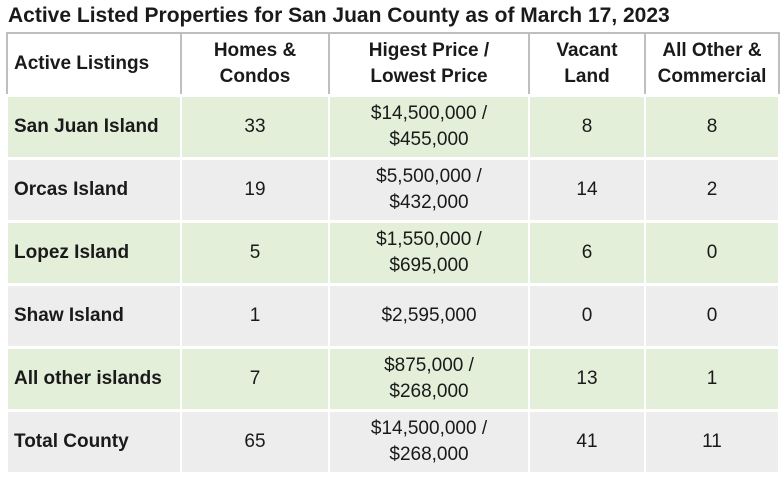 The image size is (784, 481). What do you see at coordinates (255, 378) in the screenshot?
I see `row-homes: 7` at bounding box center [255, 378].